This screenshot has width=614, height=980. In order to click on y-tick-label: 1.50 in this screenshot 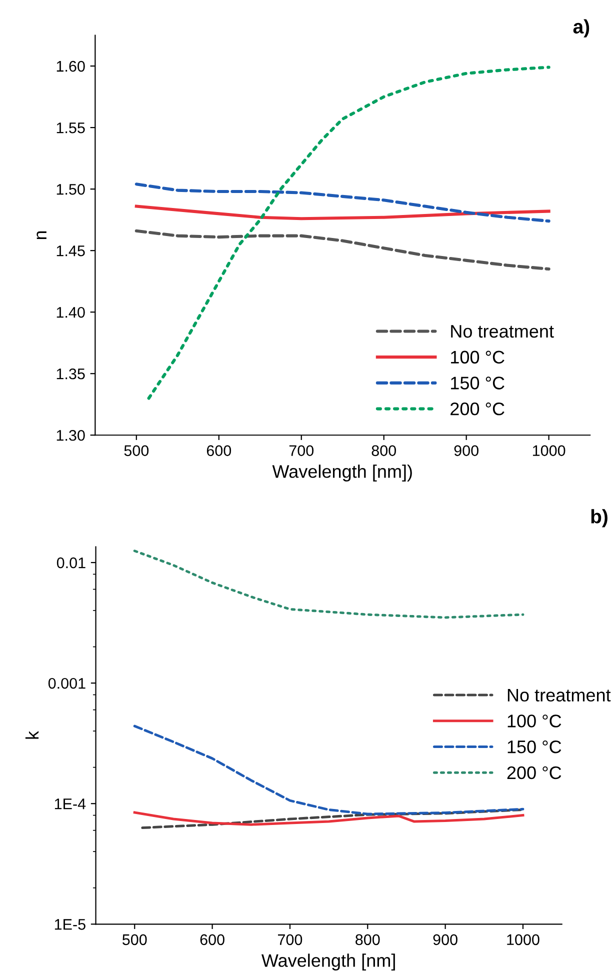, I will do `click(70, 189)`.